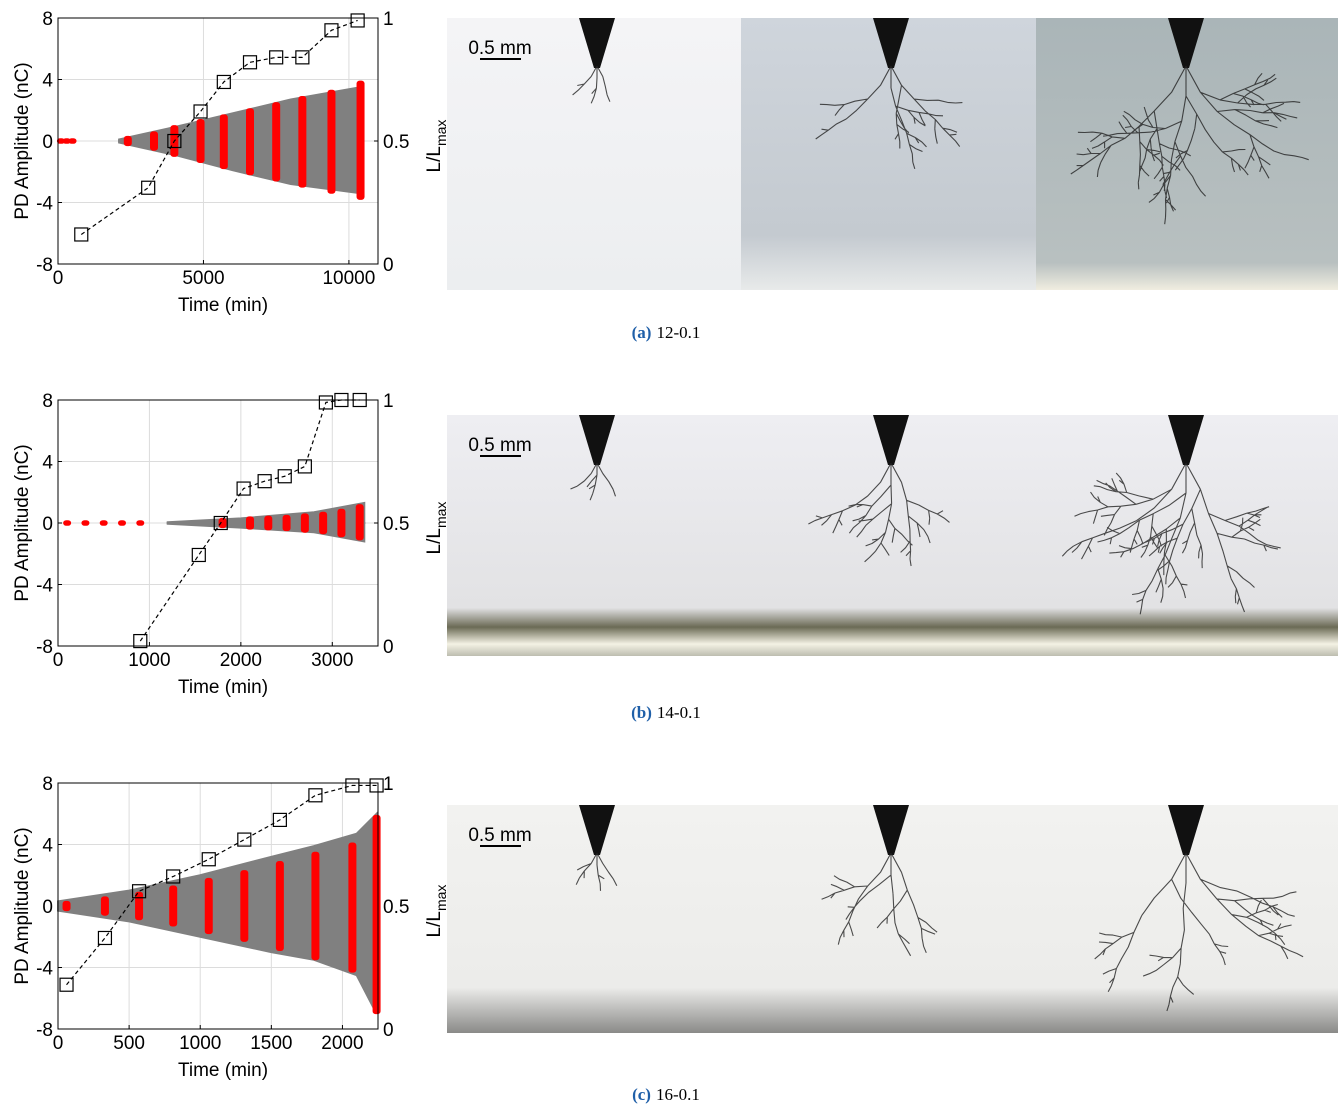 The image size is (1338, 1113). What do you see at coordinates (441, 515) in the screenshot?
I see `y2-label-subscript: max` at bounding box center [441, 515].